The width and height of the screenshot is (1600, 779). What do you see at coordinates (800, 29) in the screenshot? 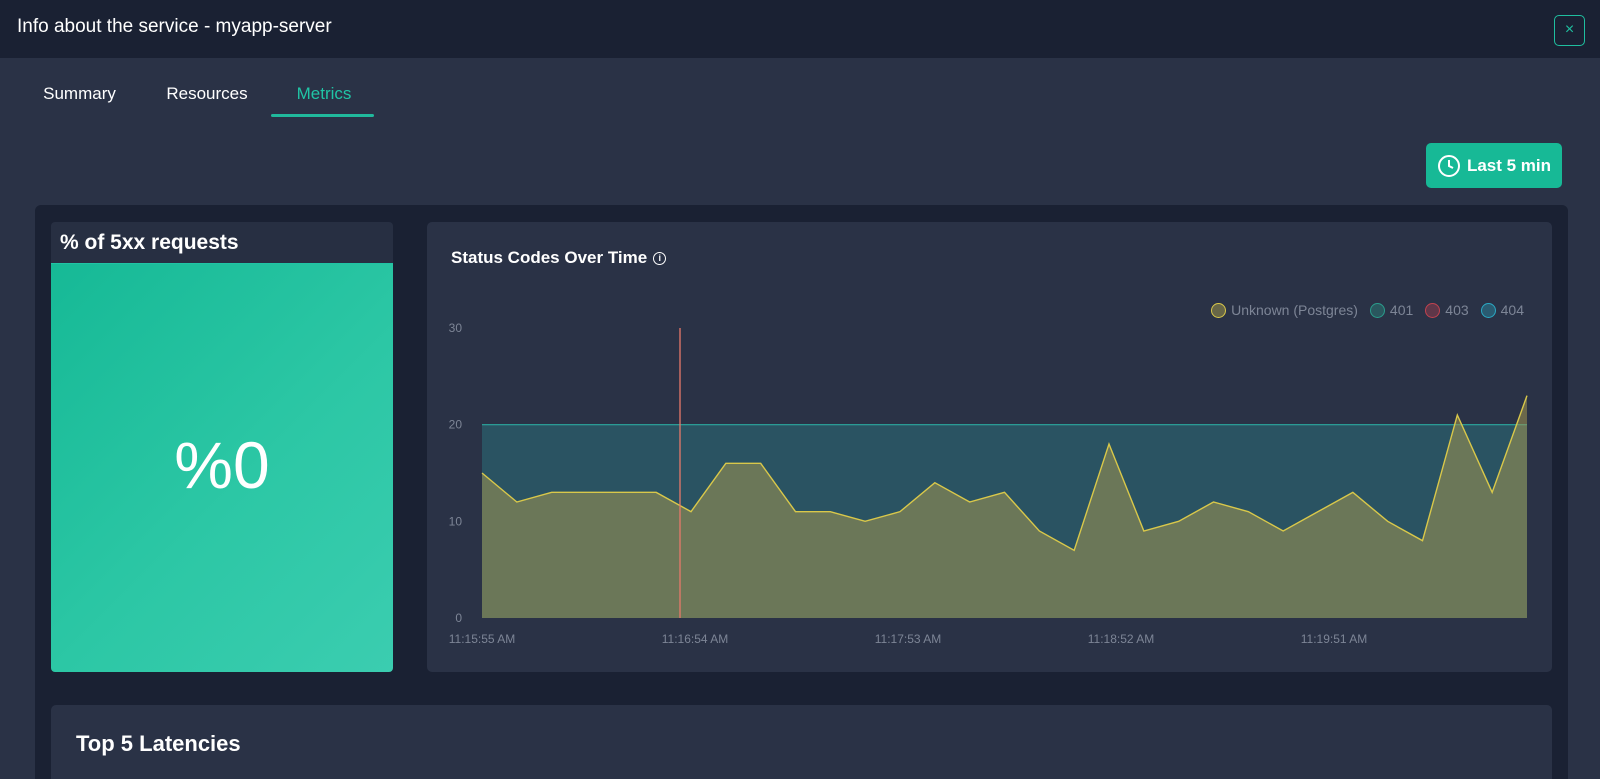
I see `window-header: Info about the service - myapp-server ×` at bounding box center [800, 29].